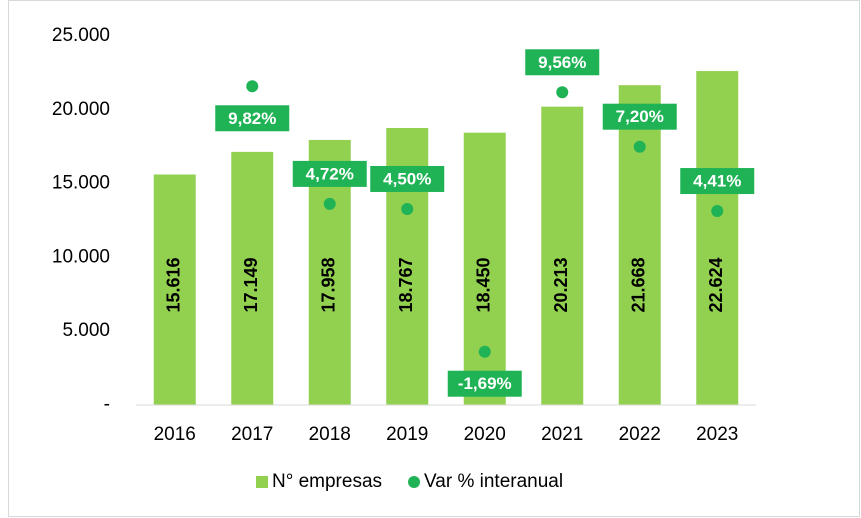 The image size is (861, 518). Describe the element at coordinates (81, 256) in the screenshot. I see `y-tick-label: 10.000` at that location.